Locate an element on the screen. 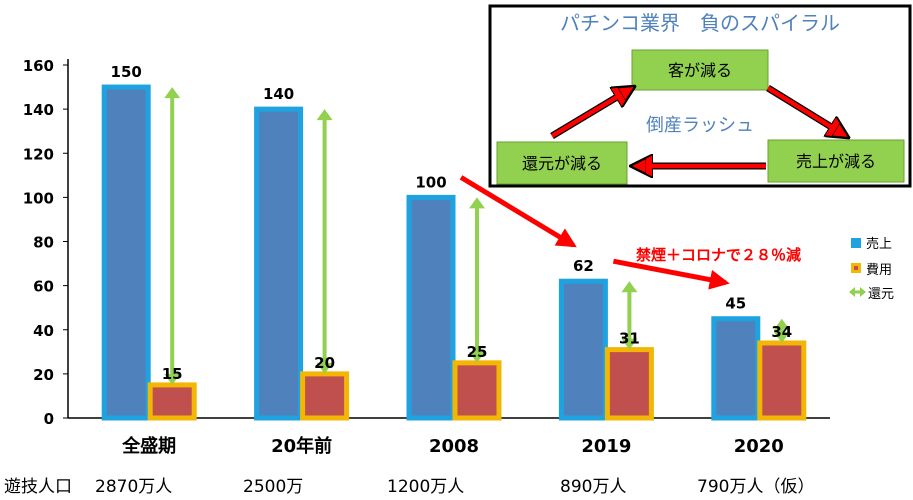 This screenshot has height=500, width=913. player-population-value: 1200万人 is located at coordinates (426, 487).